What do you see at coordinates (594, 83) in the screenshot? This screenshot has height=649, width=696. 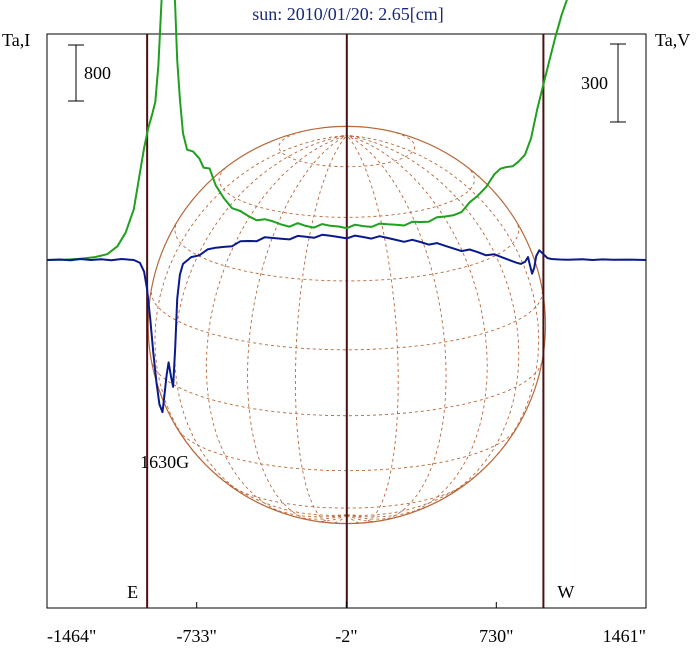 I see `scale-bar-label: 300` at bounding box center [594, 83].